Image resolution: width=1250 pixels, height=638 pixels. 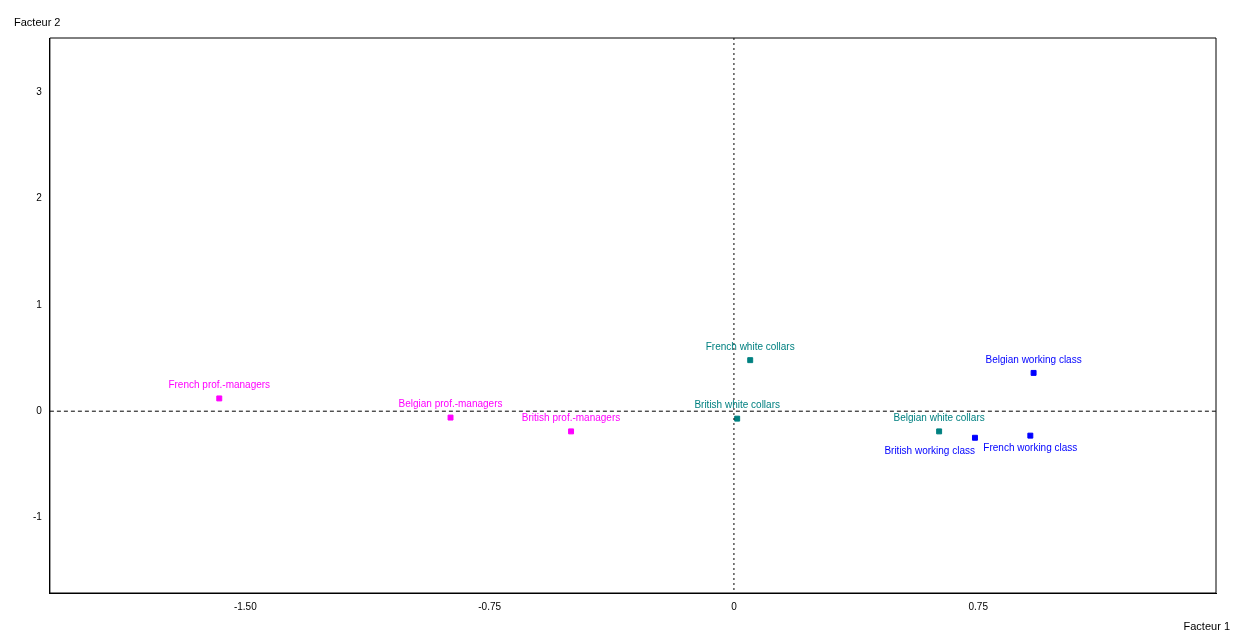 What do you see at coordinates (1206, 626) in the screenshot?
I see `x-axis-title: Facteur 1` at bounding box center [1206, 626].